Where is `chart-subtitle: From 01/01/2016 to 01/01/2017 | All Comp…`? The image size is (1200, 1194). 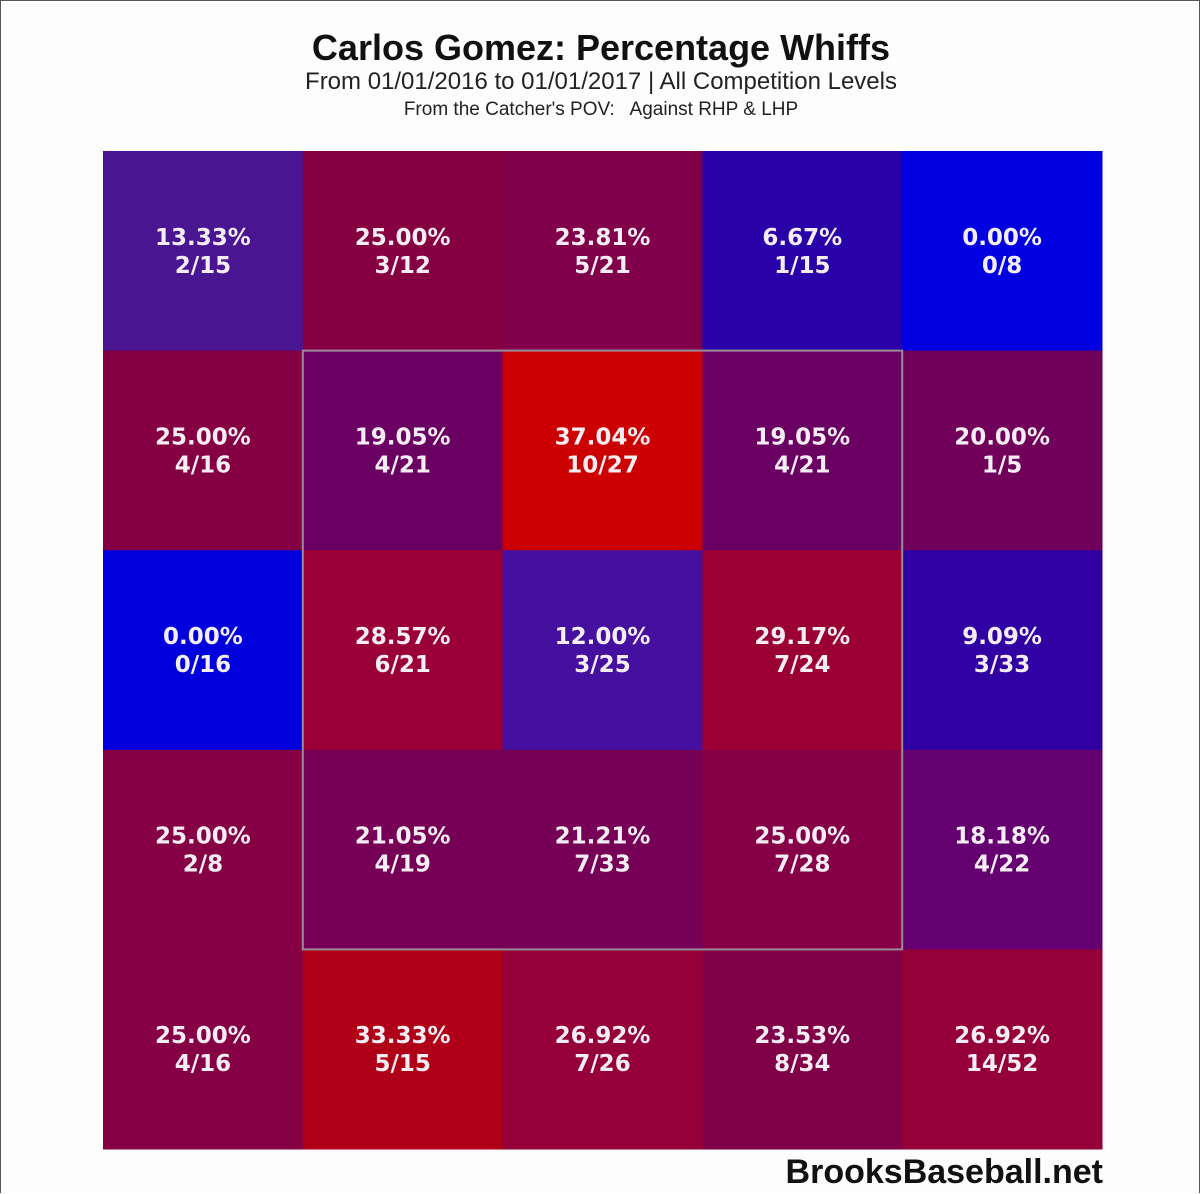 chart-subtitle: From 01/01/2016 to 01/01/2017 | All Comp… is located at coordinates (601, 81).